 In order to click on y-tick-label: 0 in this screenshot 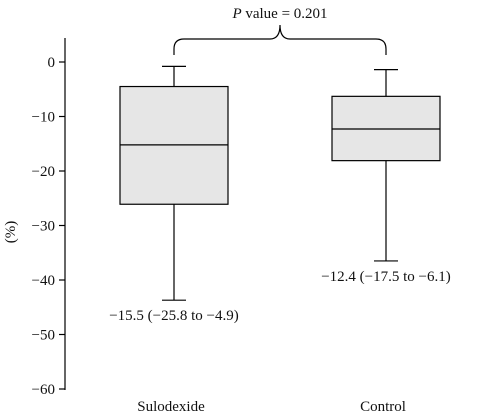, I will do `click(52, 63)`.